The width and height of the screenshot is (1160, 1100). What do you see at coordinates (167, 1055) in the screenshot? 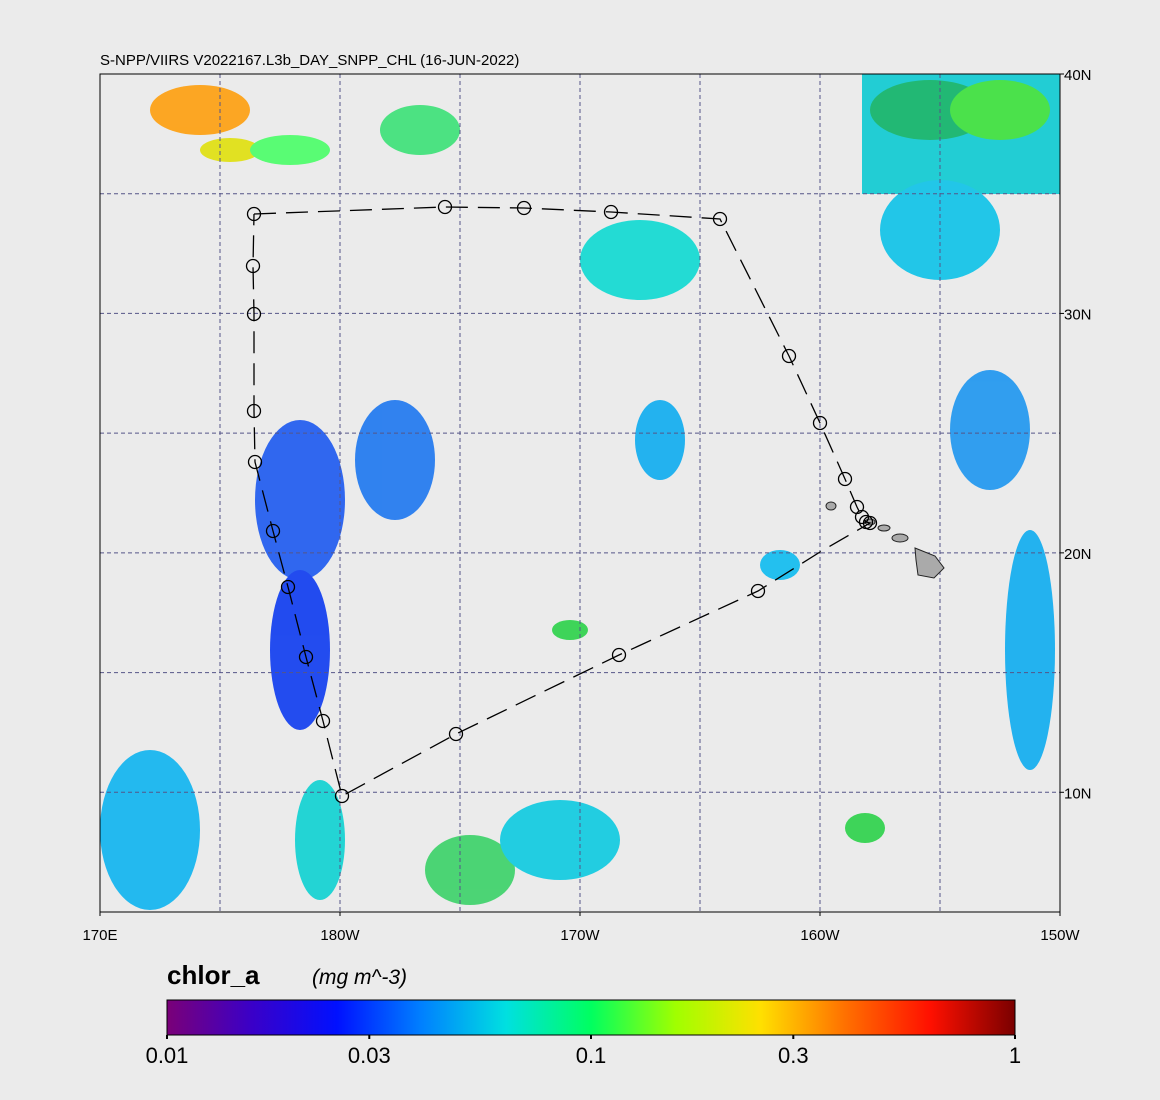
I see `colorbar-tick-label: 0.01` at bounding box center [167, 1055].